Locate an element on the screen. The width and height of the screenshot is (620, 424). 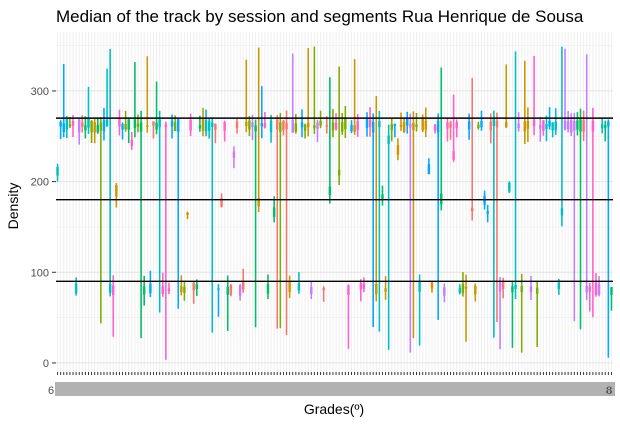
x-axis-title: Grades(º) is located at coordinates (334, 409).